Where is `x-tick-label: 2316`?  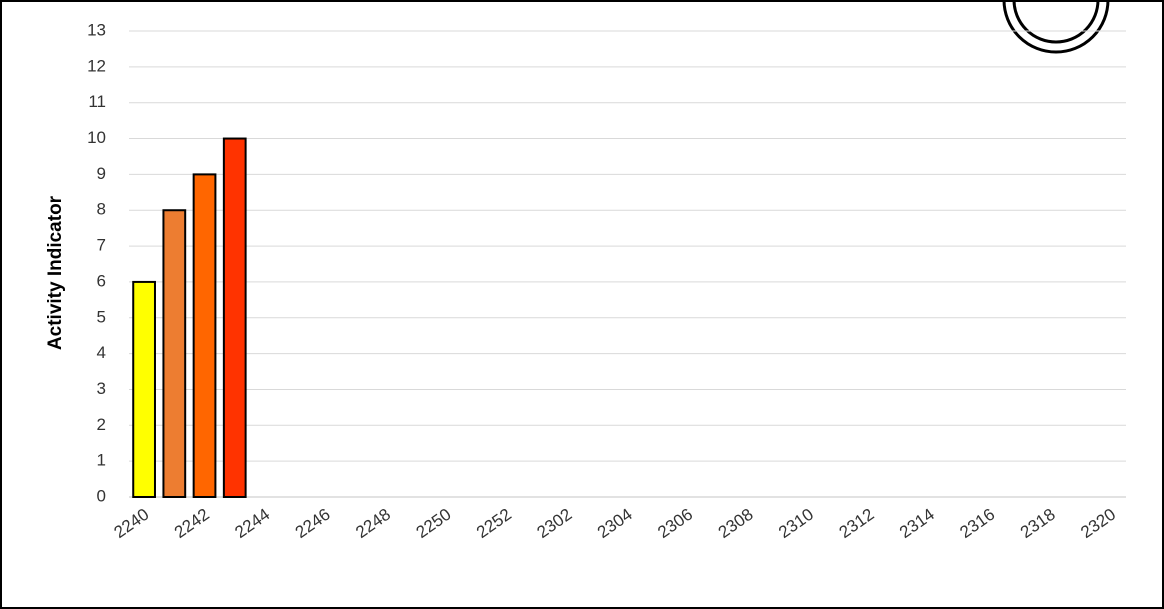
x-tick-label: 2316 is located at coordinates (977, 523).